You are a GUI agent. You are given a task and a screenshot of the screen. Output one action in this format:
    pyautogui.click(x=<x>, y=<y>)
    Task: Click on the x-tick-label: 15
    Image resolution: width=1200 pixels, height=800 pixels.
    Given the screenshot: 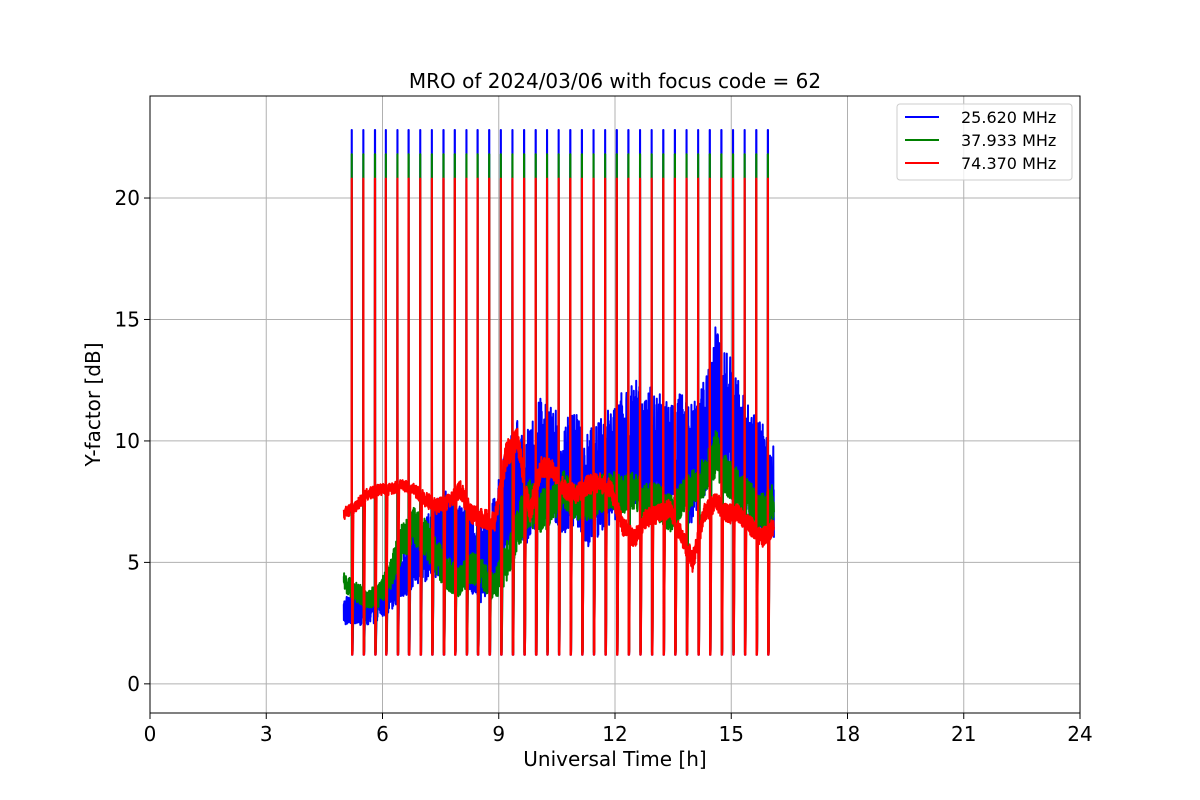 What is the action you would take?
    pyautogui.click(x=731, y=734)
    